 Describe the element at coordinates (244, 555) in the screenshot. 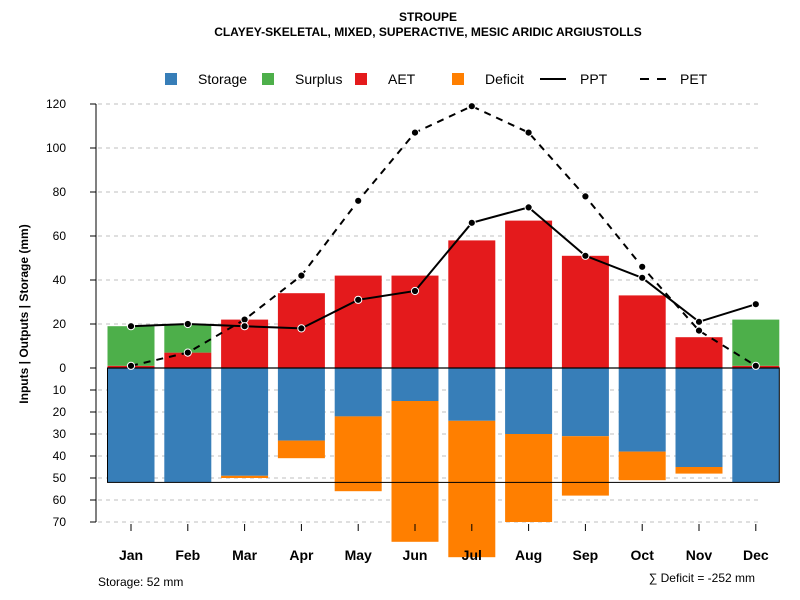

I see `x-tick-label: Mar` at that location.